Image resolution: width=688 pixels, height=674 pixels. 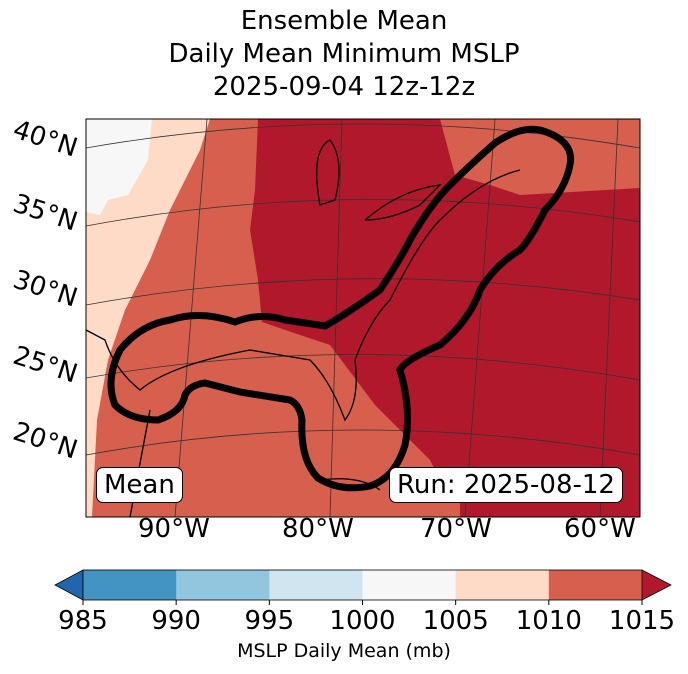 I want to click on colorbar-under-arrow, so click(x=69, y=585).